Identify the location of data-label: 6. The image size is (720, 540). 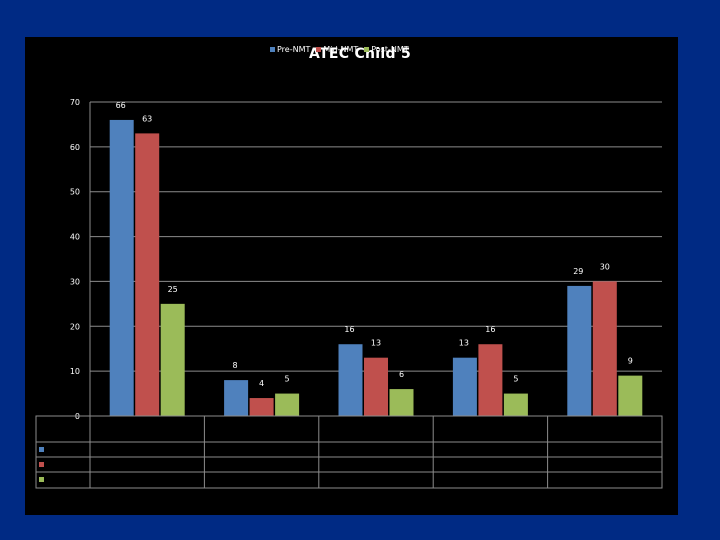
(401, 374).